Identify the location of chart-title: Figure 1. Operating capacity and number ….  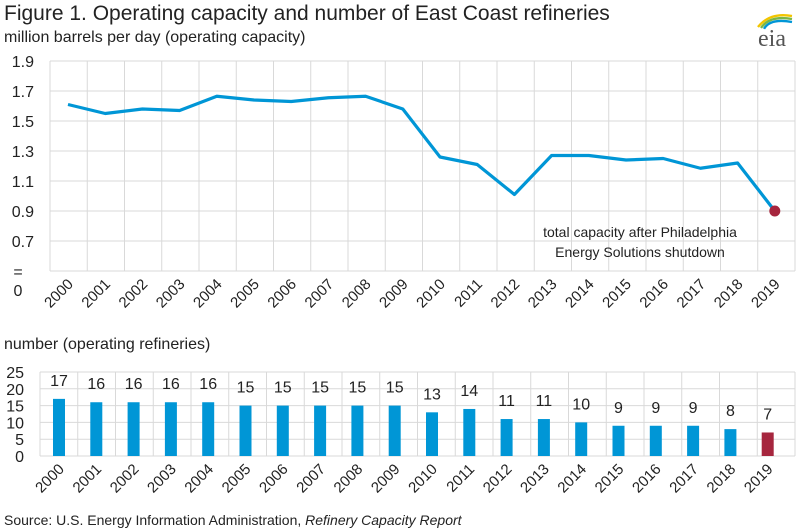
(307, 13).